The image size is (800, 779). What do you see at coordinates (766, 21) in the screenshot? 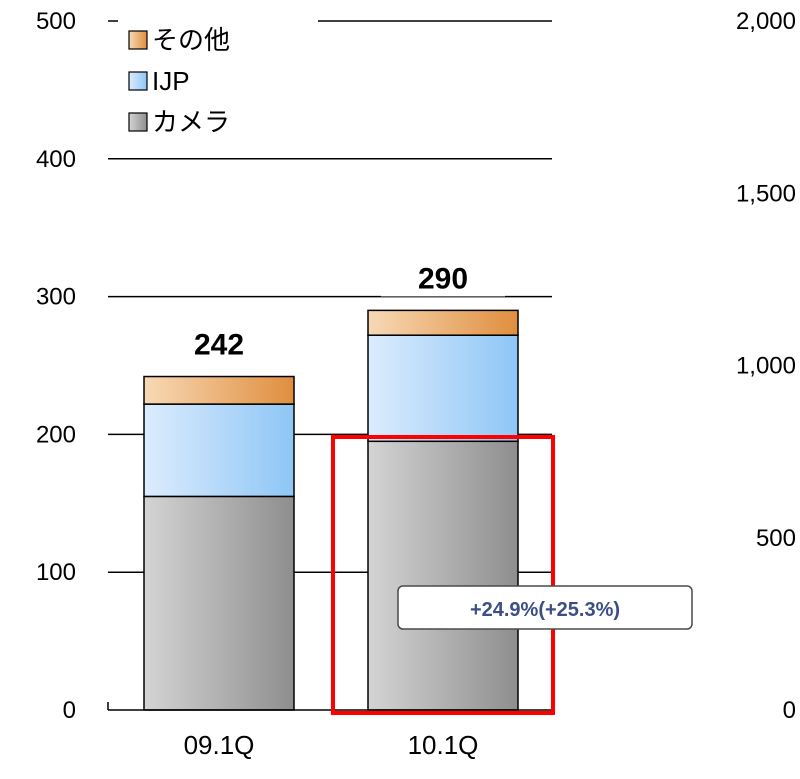
I see `y2-tick-label: 2,000` at bounding box center [766, 21].